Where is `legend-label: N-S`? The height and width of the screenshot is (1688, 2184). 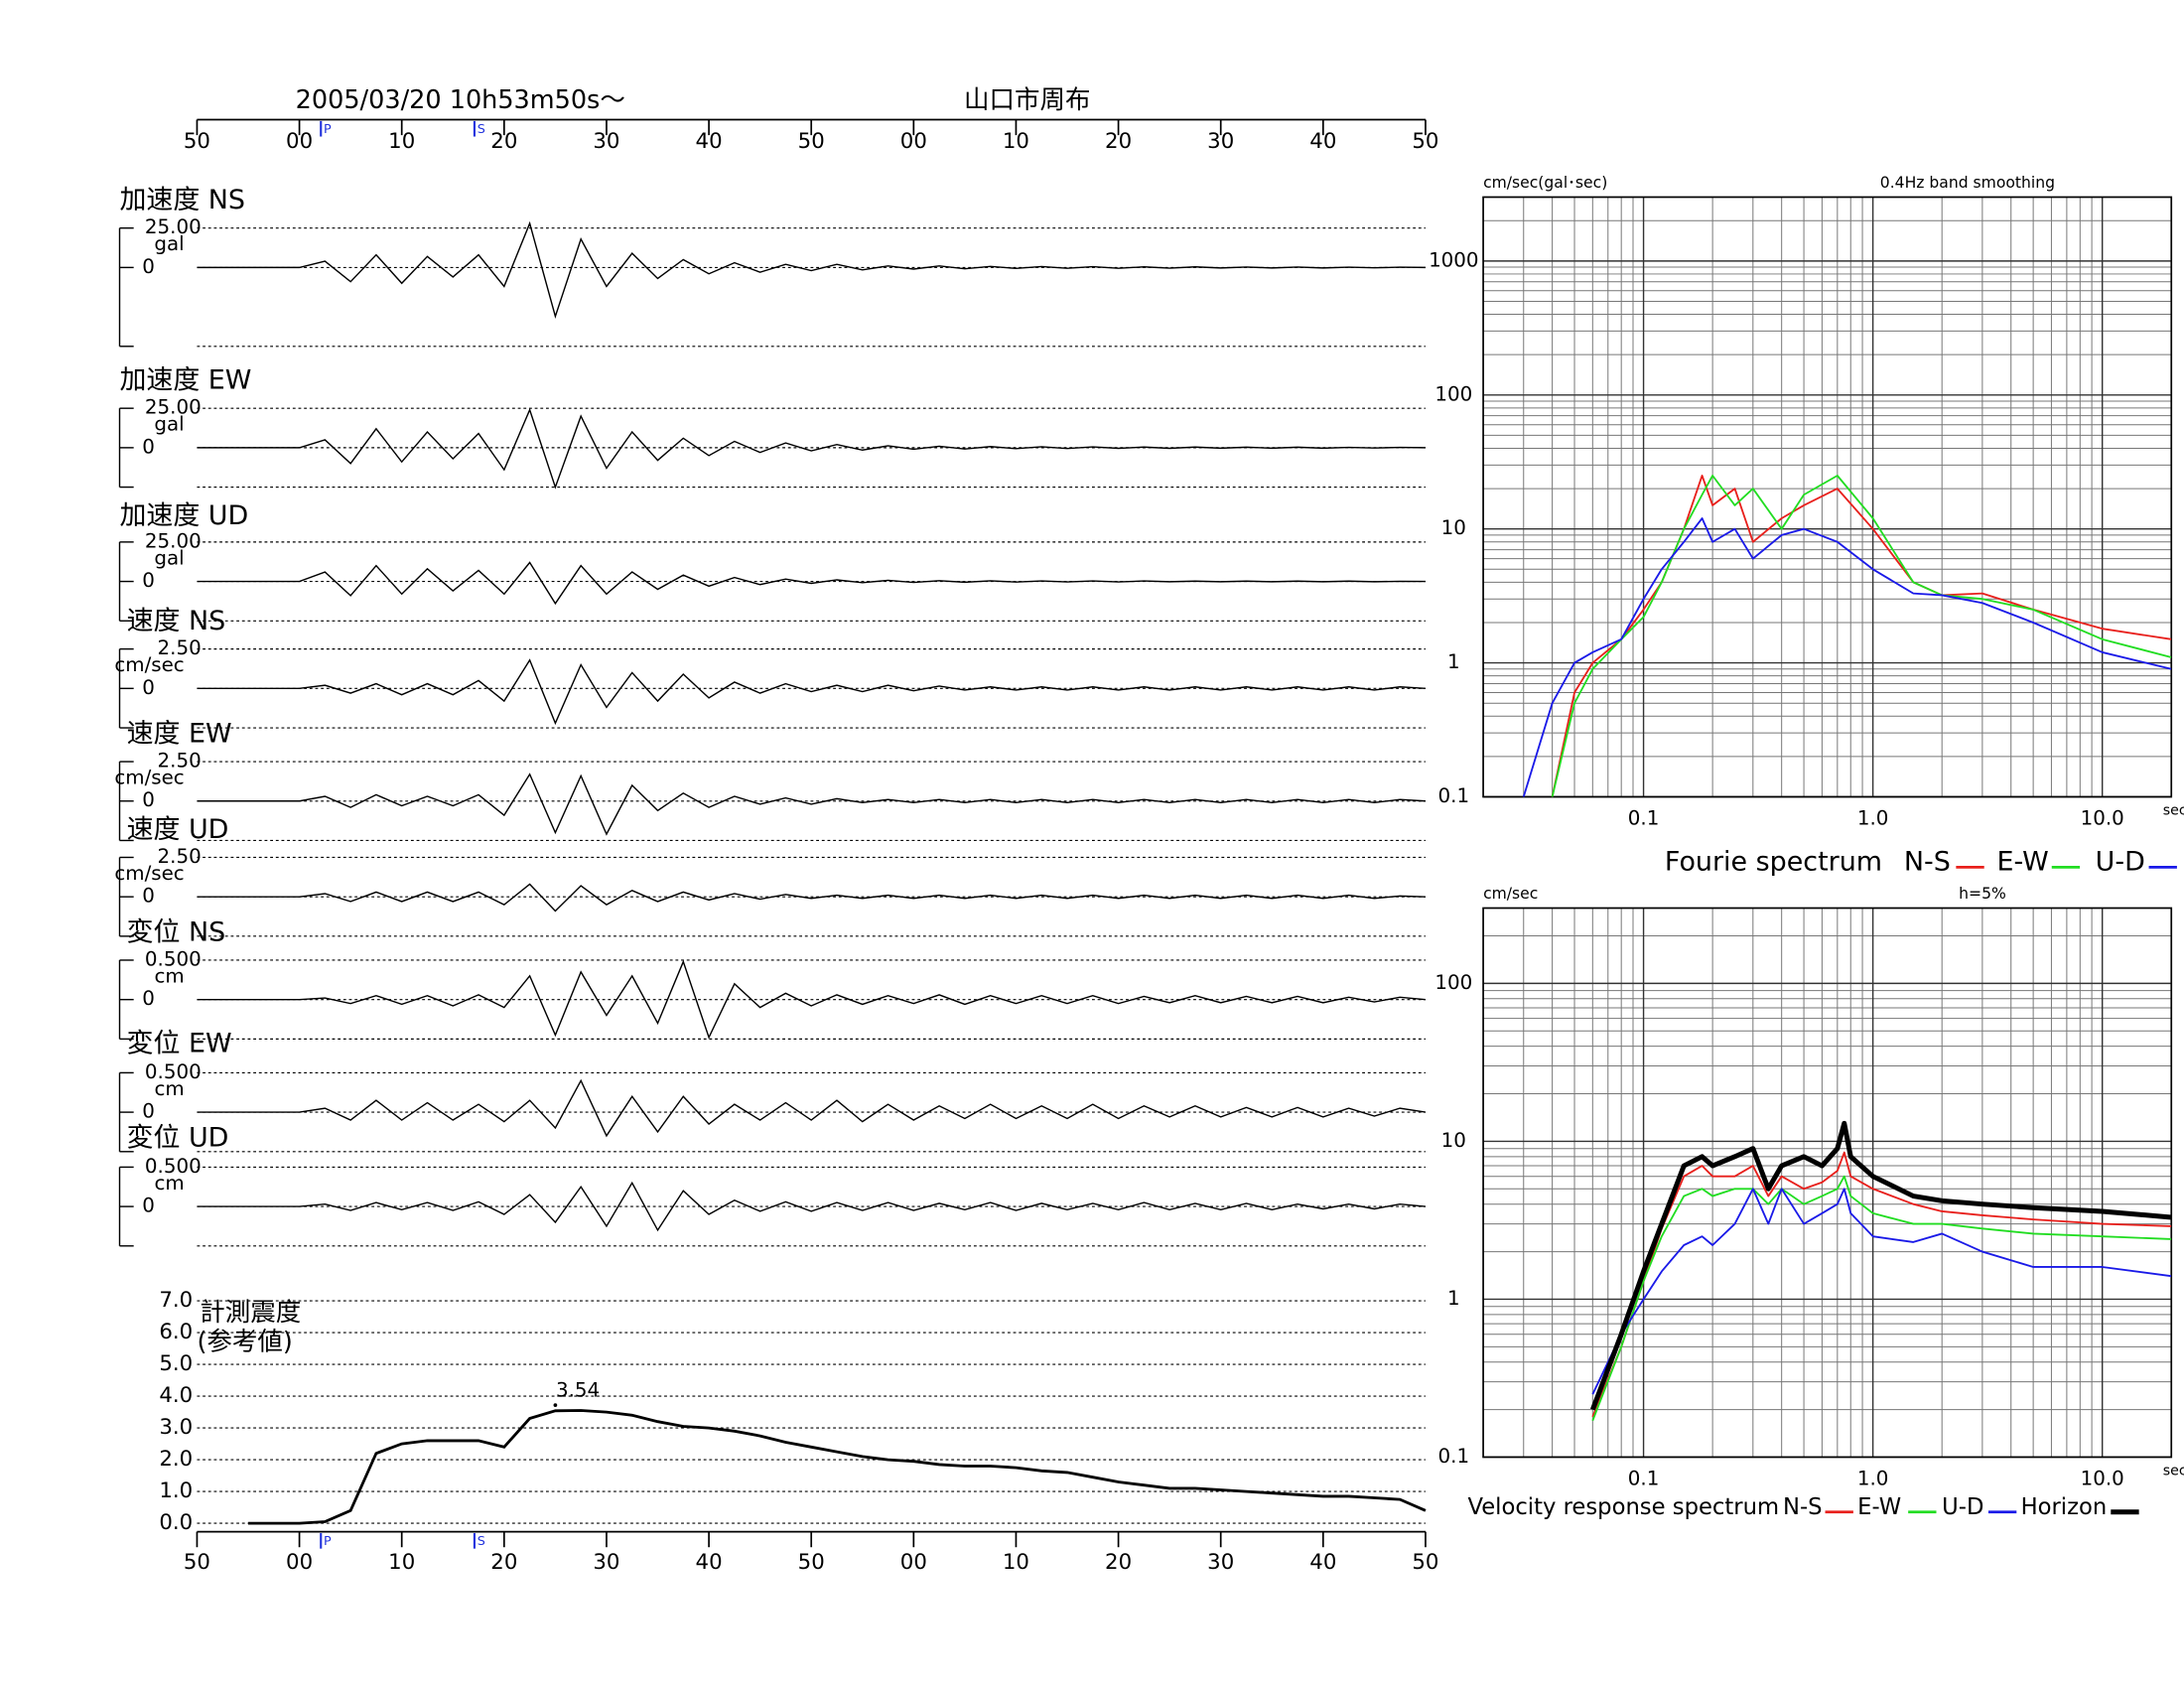
legend-label: N-S is located at coordinates (1927, 862).